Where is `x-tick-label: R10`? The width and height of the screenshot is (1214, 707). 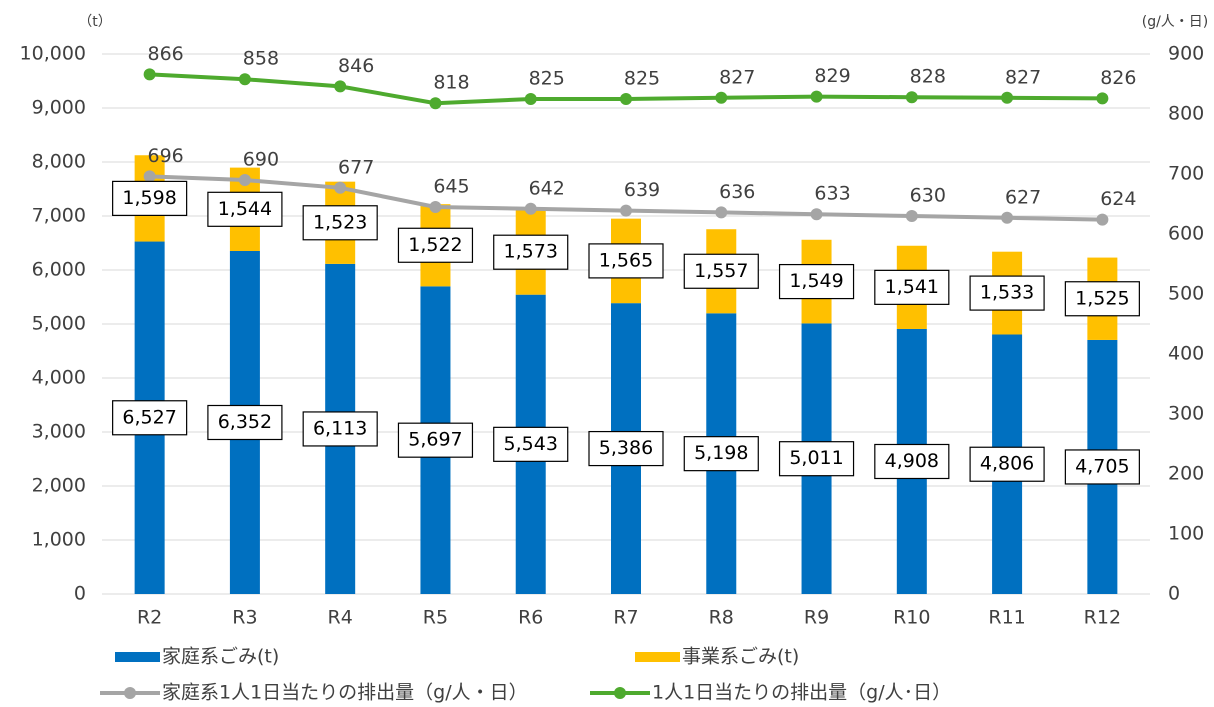 x-tick-label: R10 is located at coordinates (911, 618).